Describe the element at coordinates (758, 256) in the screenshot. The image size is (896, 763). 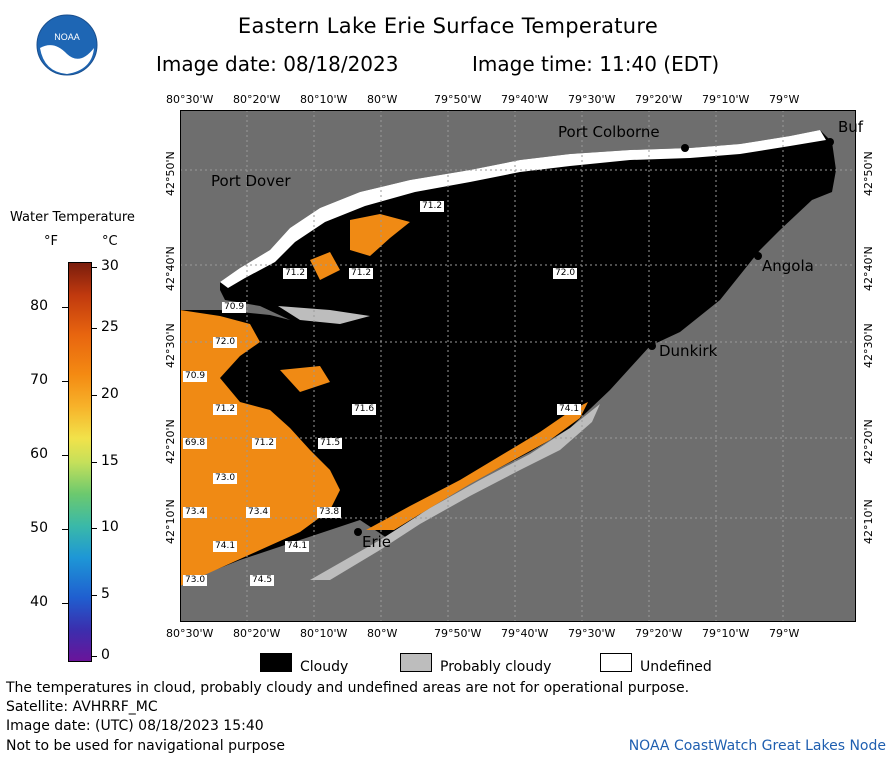
I see `angola-marker` at that location.